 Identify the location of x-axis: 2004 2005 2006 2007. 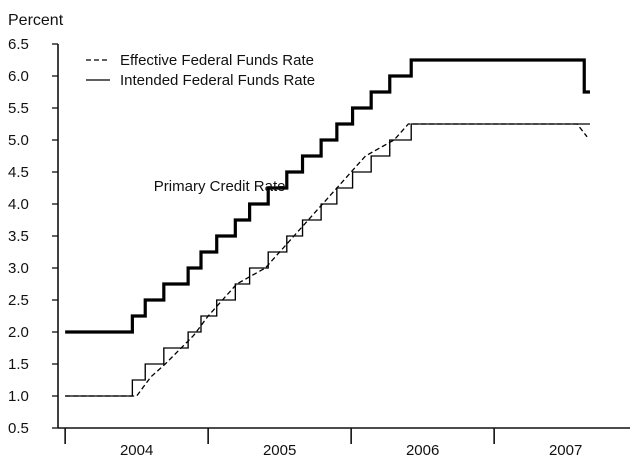
(344, 443).